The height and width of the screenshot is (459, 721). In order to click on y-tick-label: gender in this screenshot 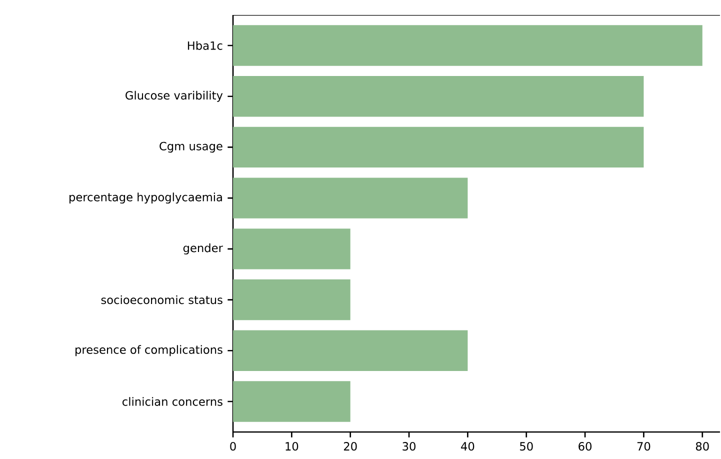, I will do `click(203, 248)`.